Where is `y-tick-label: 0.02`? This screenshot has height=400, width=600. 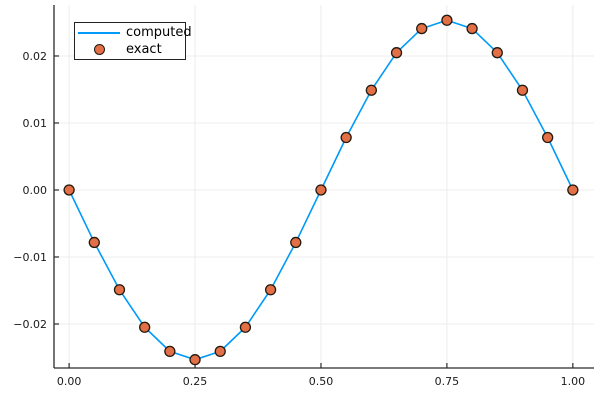 y-tick-label: 0.02 is located at coordinates (35, 56).